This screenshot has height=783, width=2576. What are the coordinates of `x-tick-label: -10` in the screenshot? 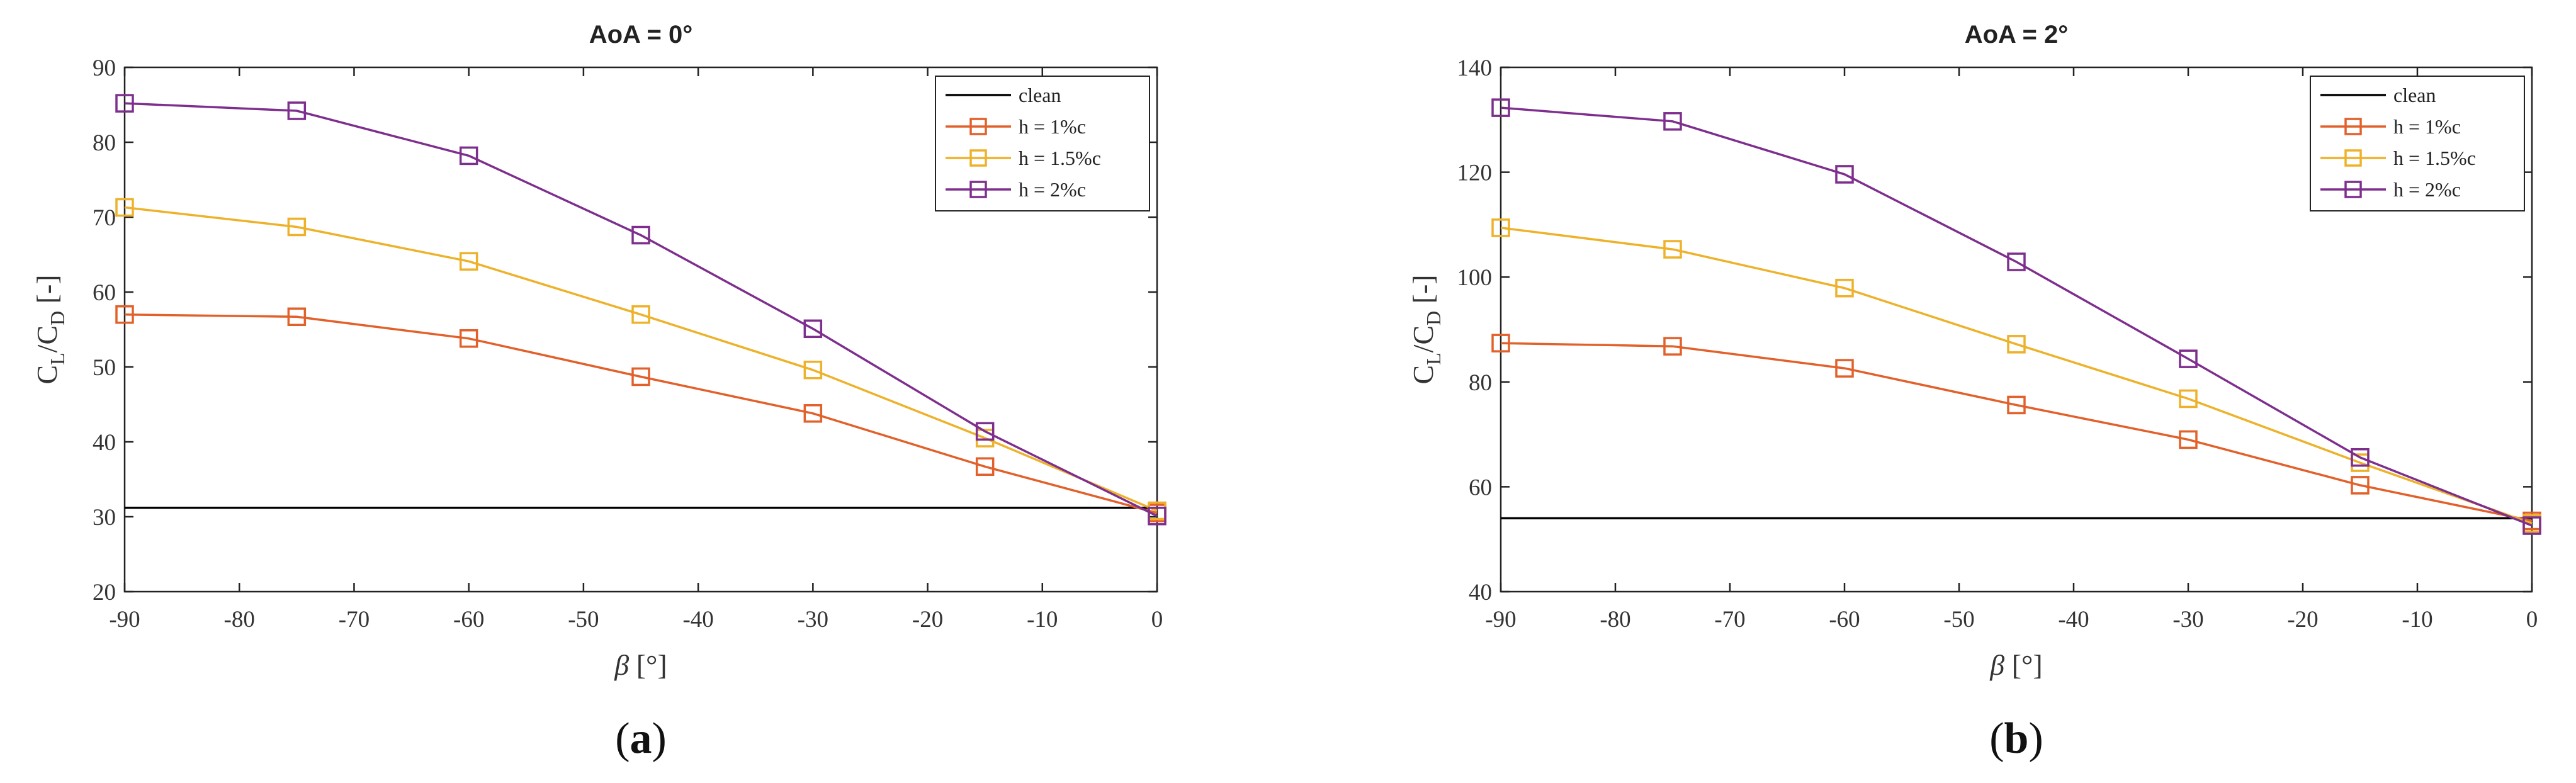 It's located at (1042, 620).